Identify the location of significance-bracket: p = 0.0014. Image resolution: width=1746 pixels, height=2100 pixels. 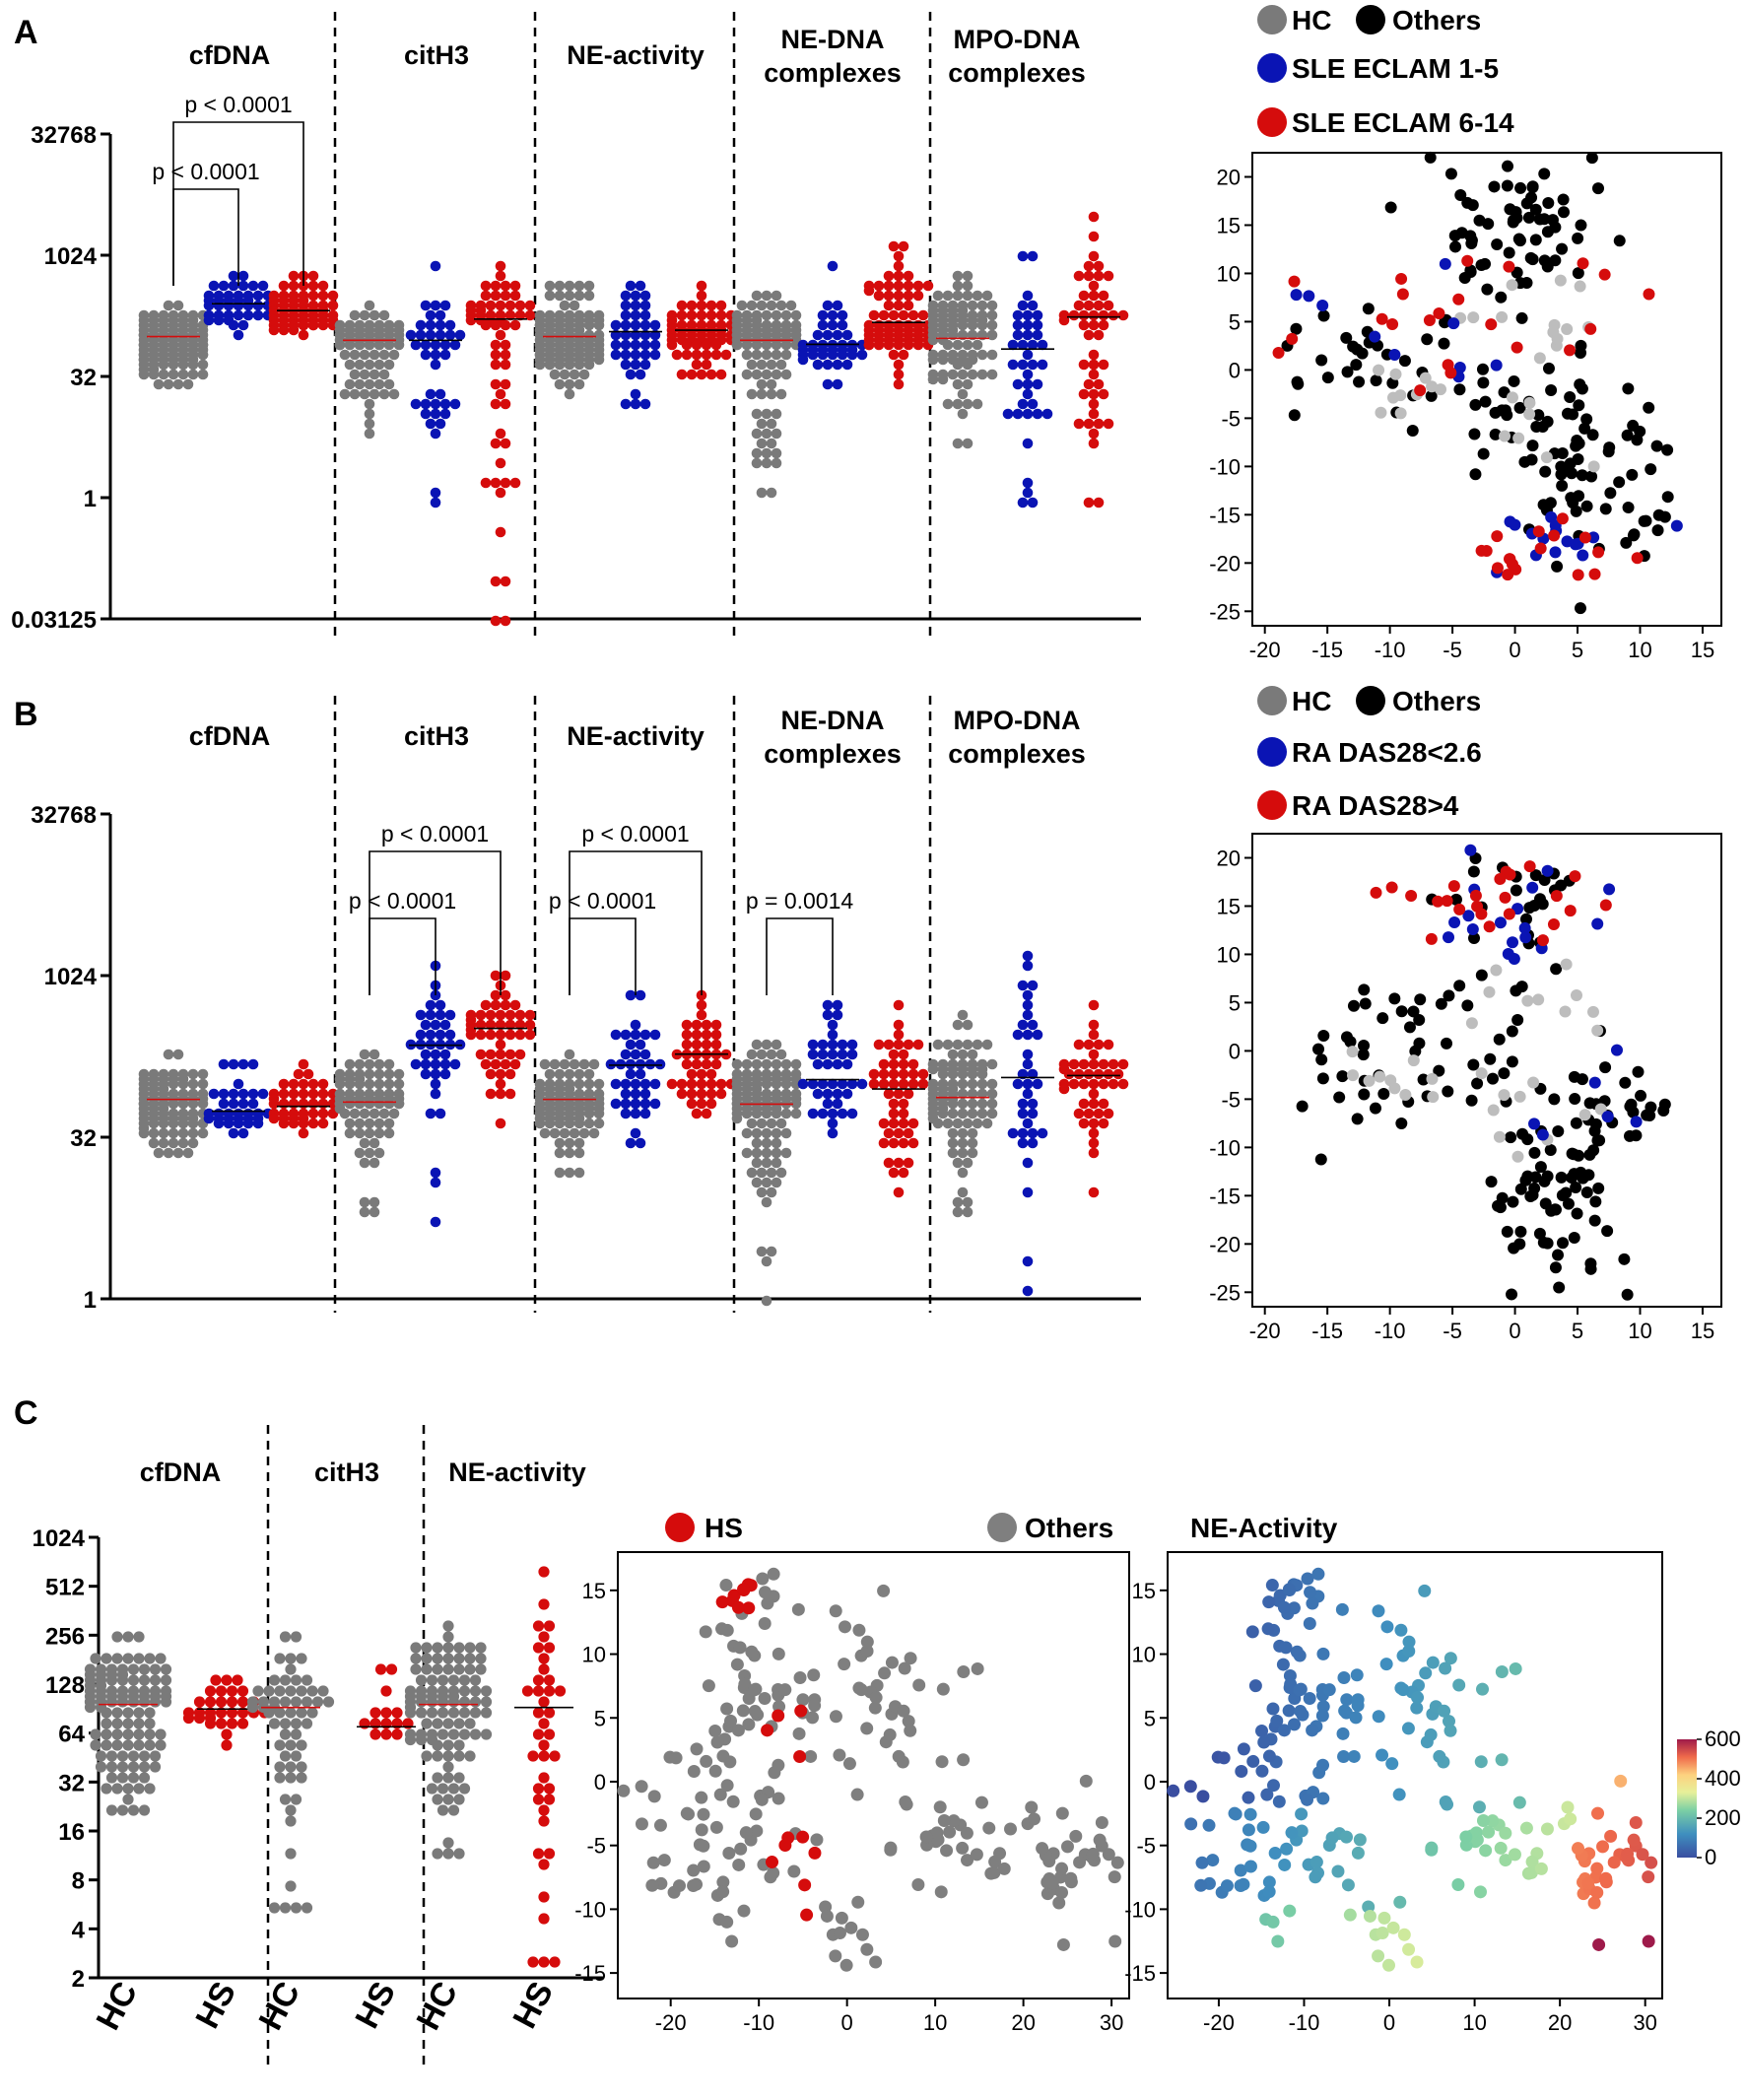
(799, 941).